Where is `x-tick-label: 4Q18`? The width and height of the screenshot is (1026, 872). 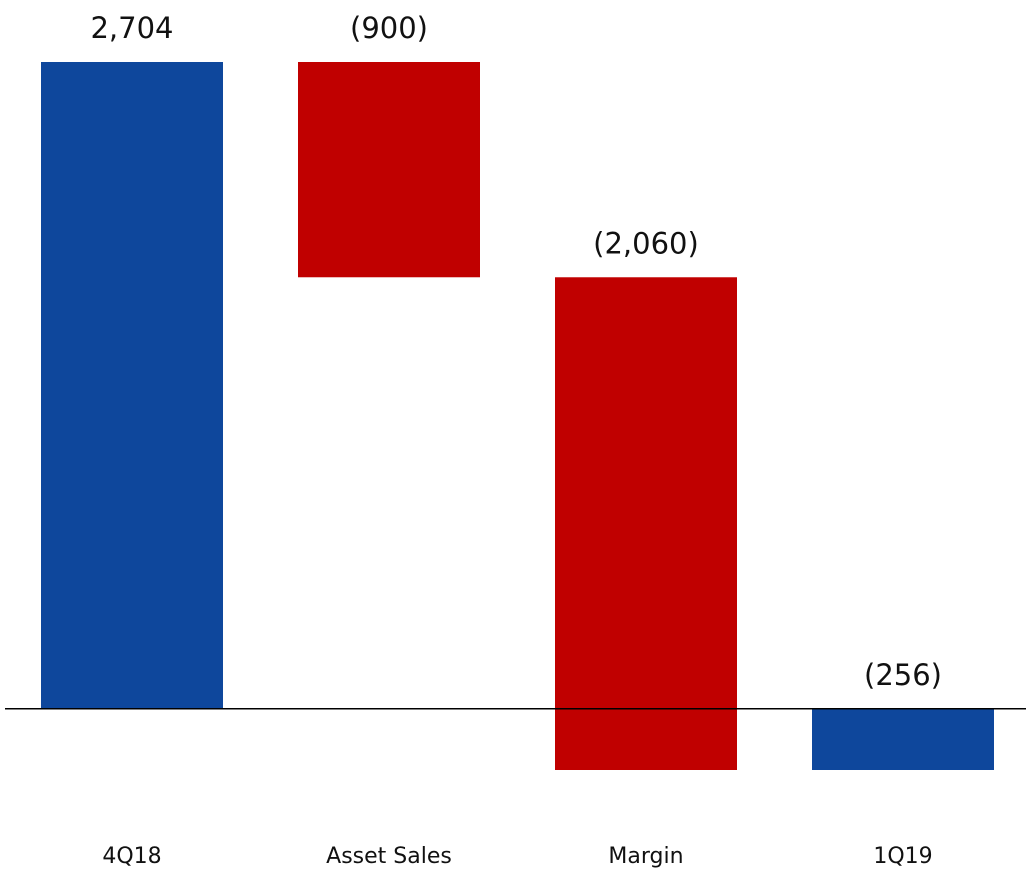 x-tick-label: 4Q18 is located at coordinates (131, 856).